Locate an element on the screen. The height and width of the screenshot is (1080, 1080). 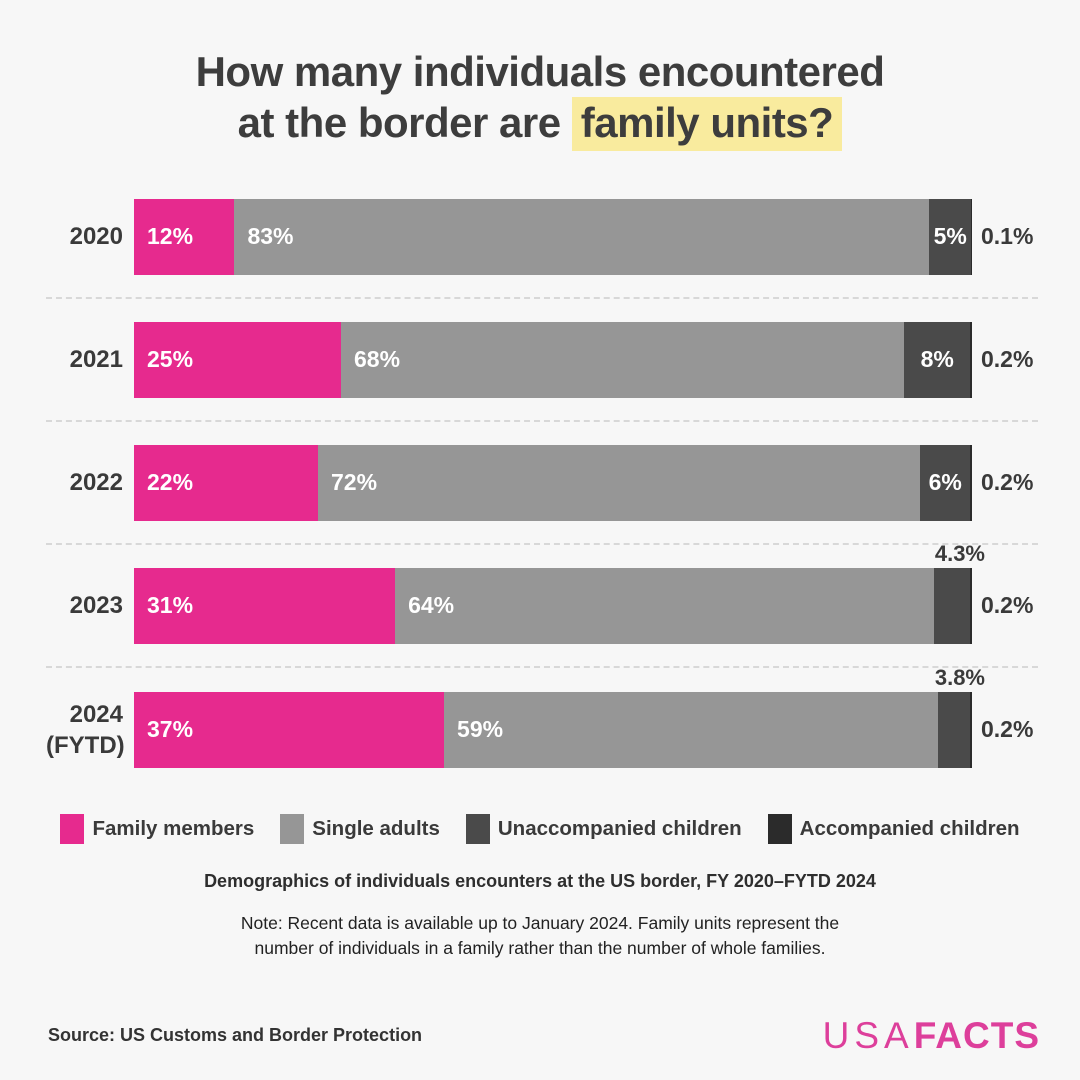
year-label: 2021 is located at coordinates (96, 360).